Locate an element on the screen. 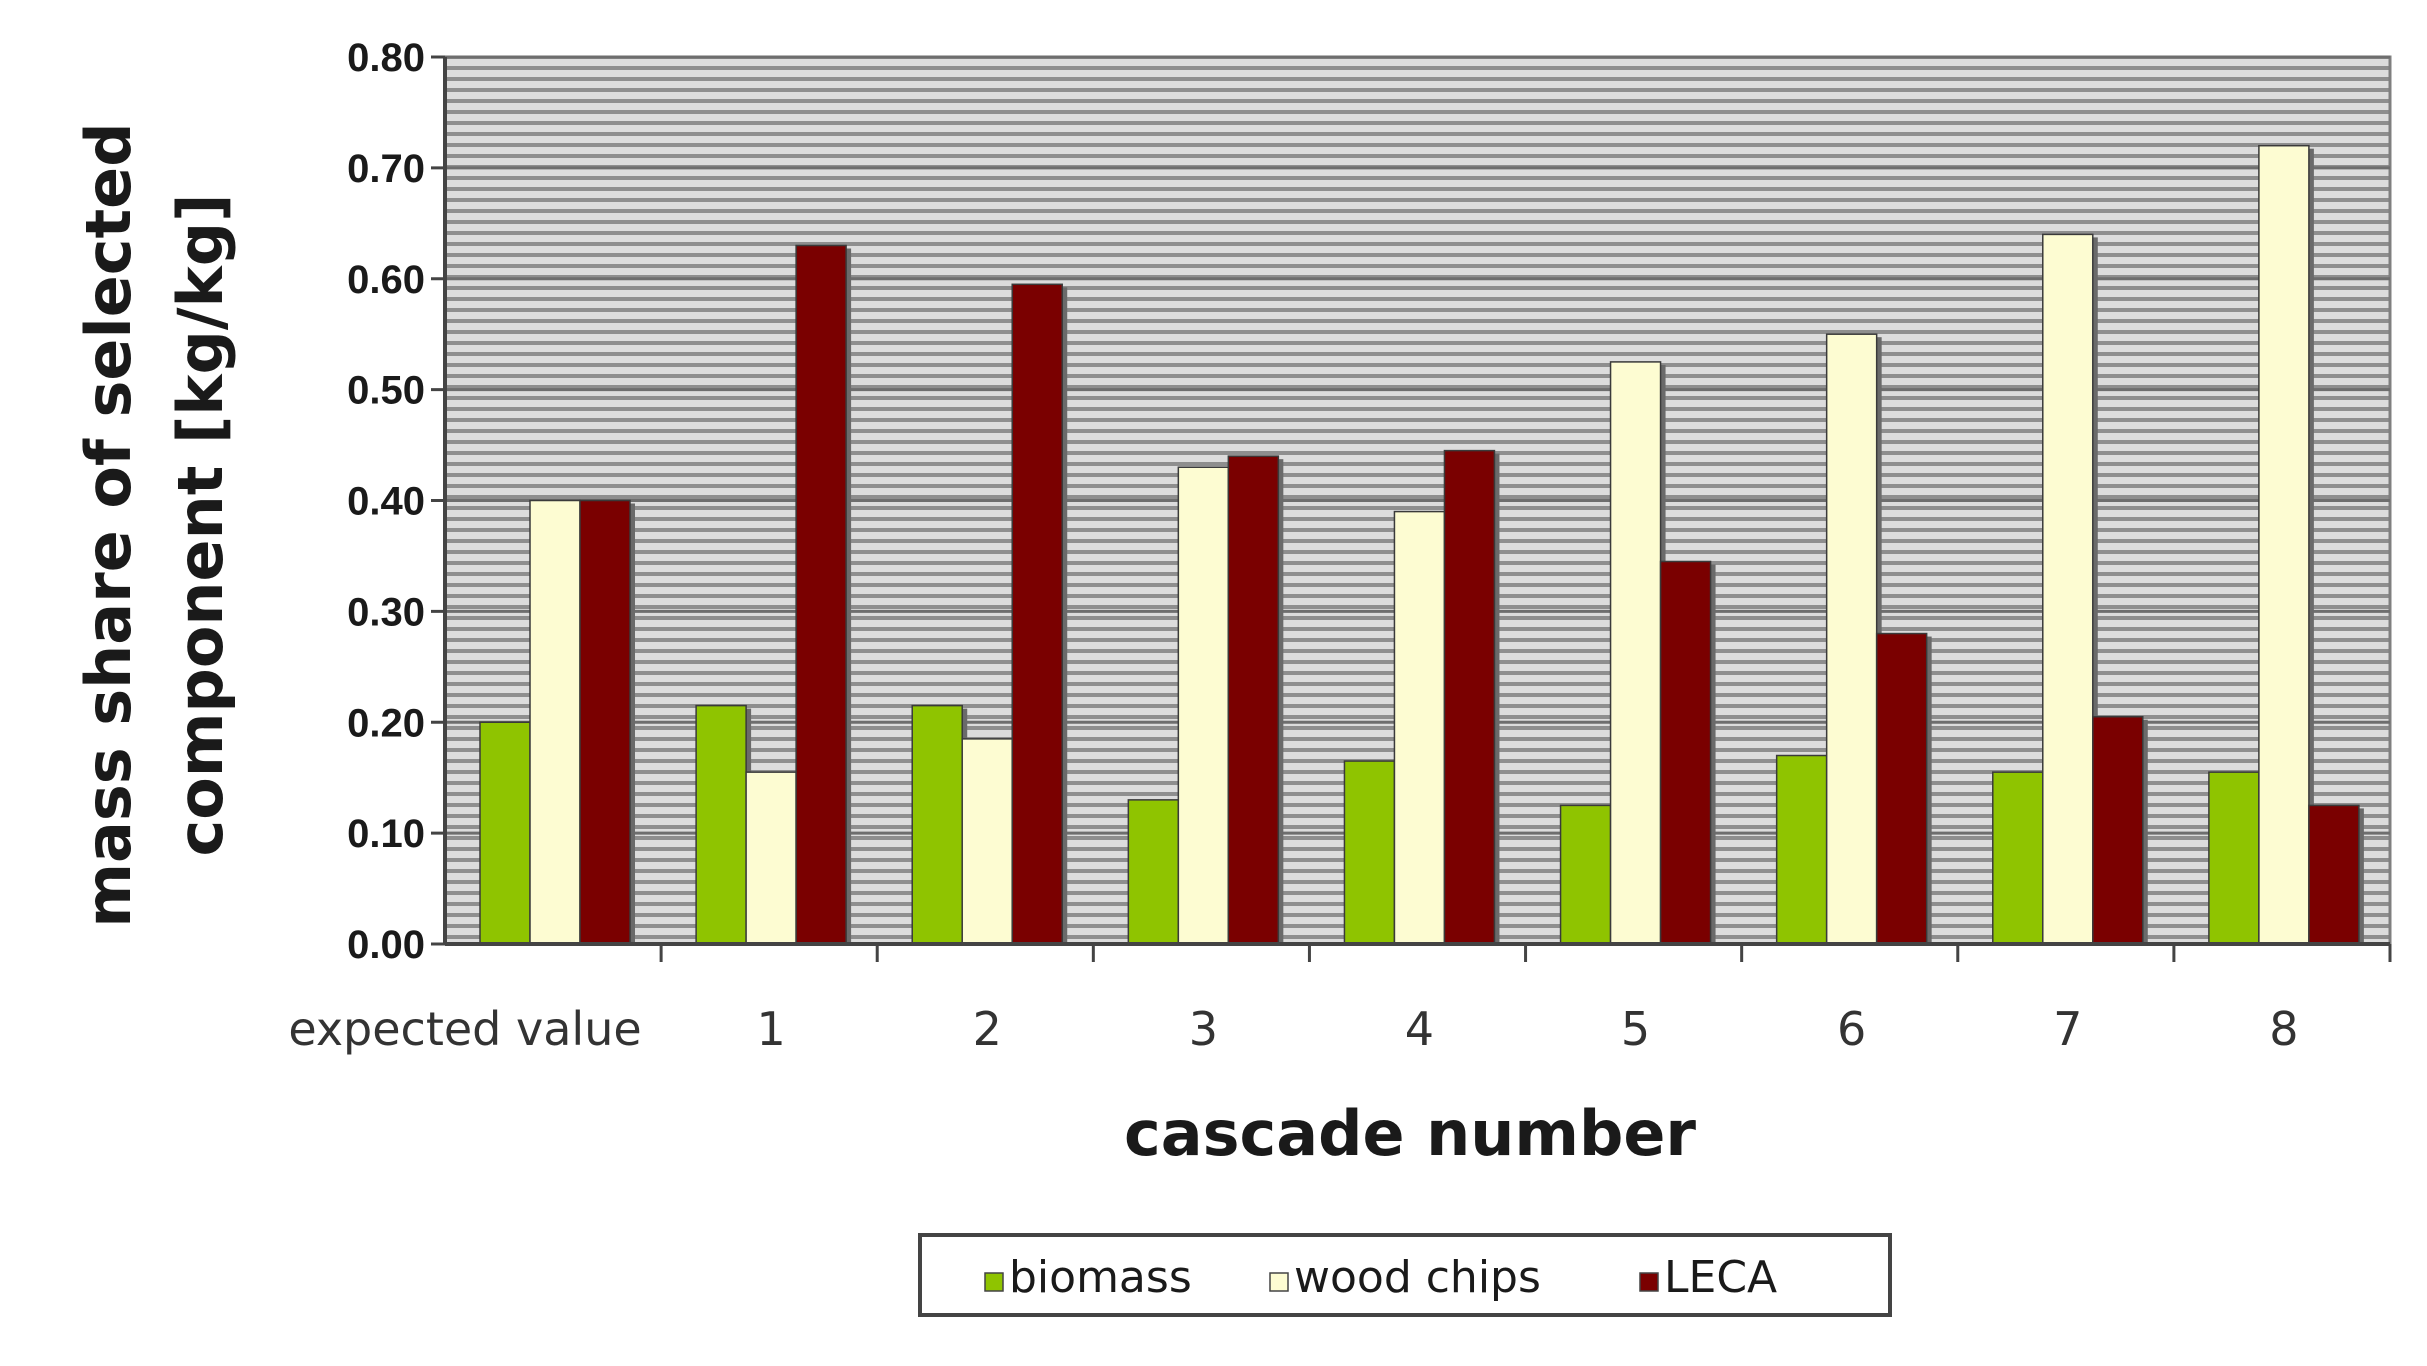 The image size is (2427, 1366). legend-items: biomass wood chips LECA is located at coordinates (1380, 1277).